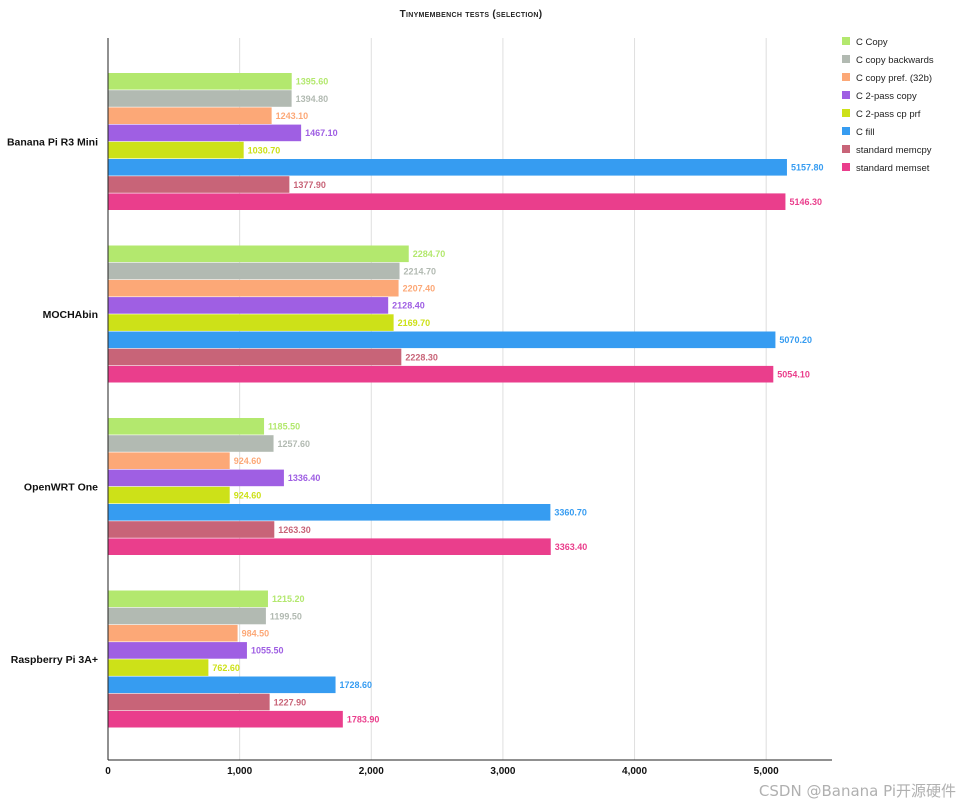 The image size is (962, 805). I want to click on data-label: 1728.60, so click(356, 685).